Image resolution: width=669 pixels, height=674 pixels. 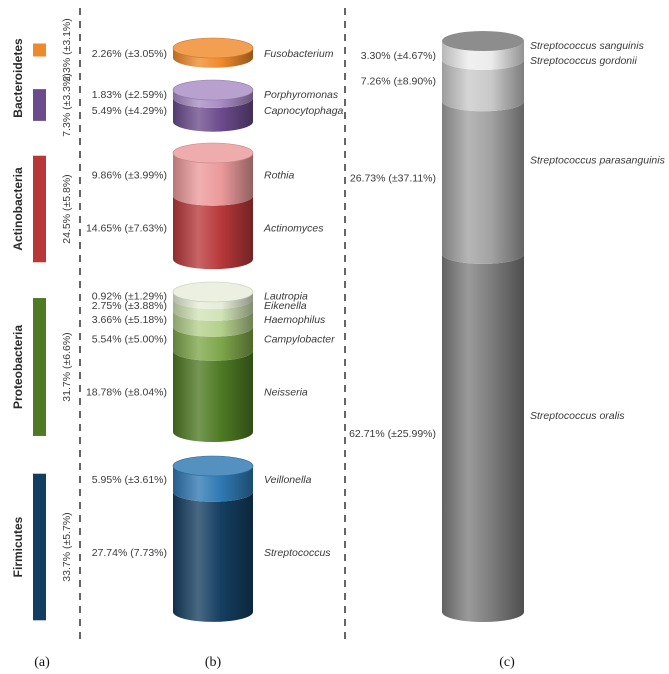 What do you see at coordinates (129, 320) in the screenshot?
I see `genus-percent-label: 3.66% (±5.18%)` at bounding box center [129, 320].